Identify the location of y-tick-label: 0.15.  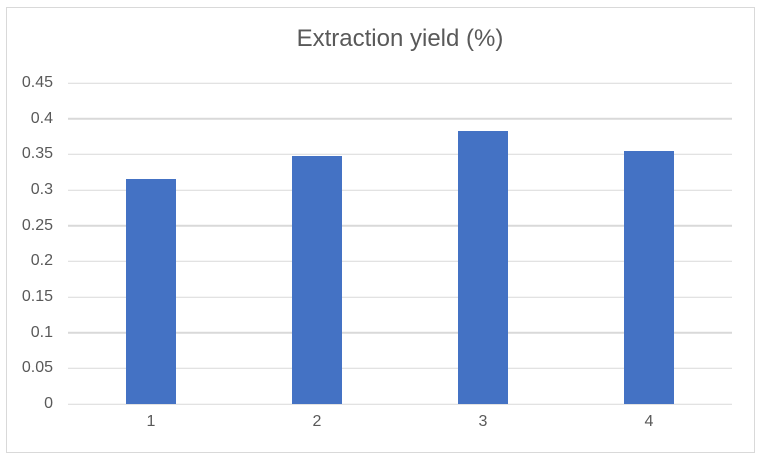
(37, 296).